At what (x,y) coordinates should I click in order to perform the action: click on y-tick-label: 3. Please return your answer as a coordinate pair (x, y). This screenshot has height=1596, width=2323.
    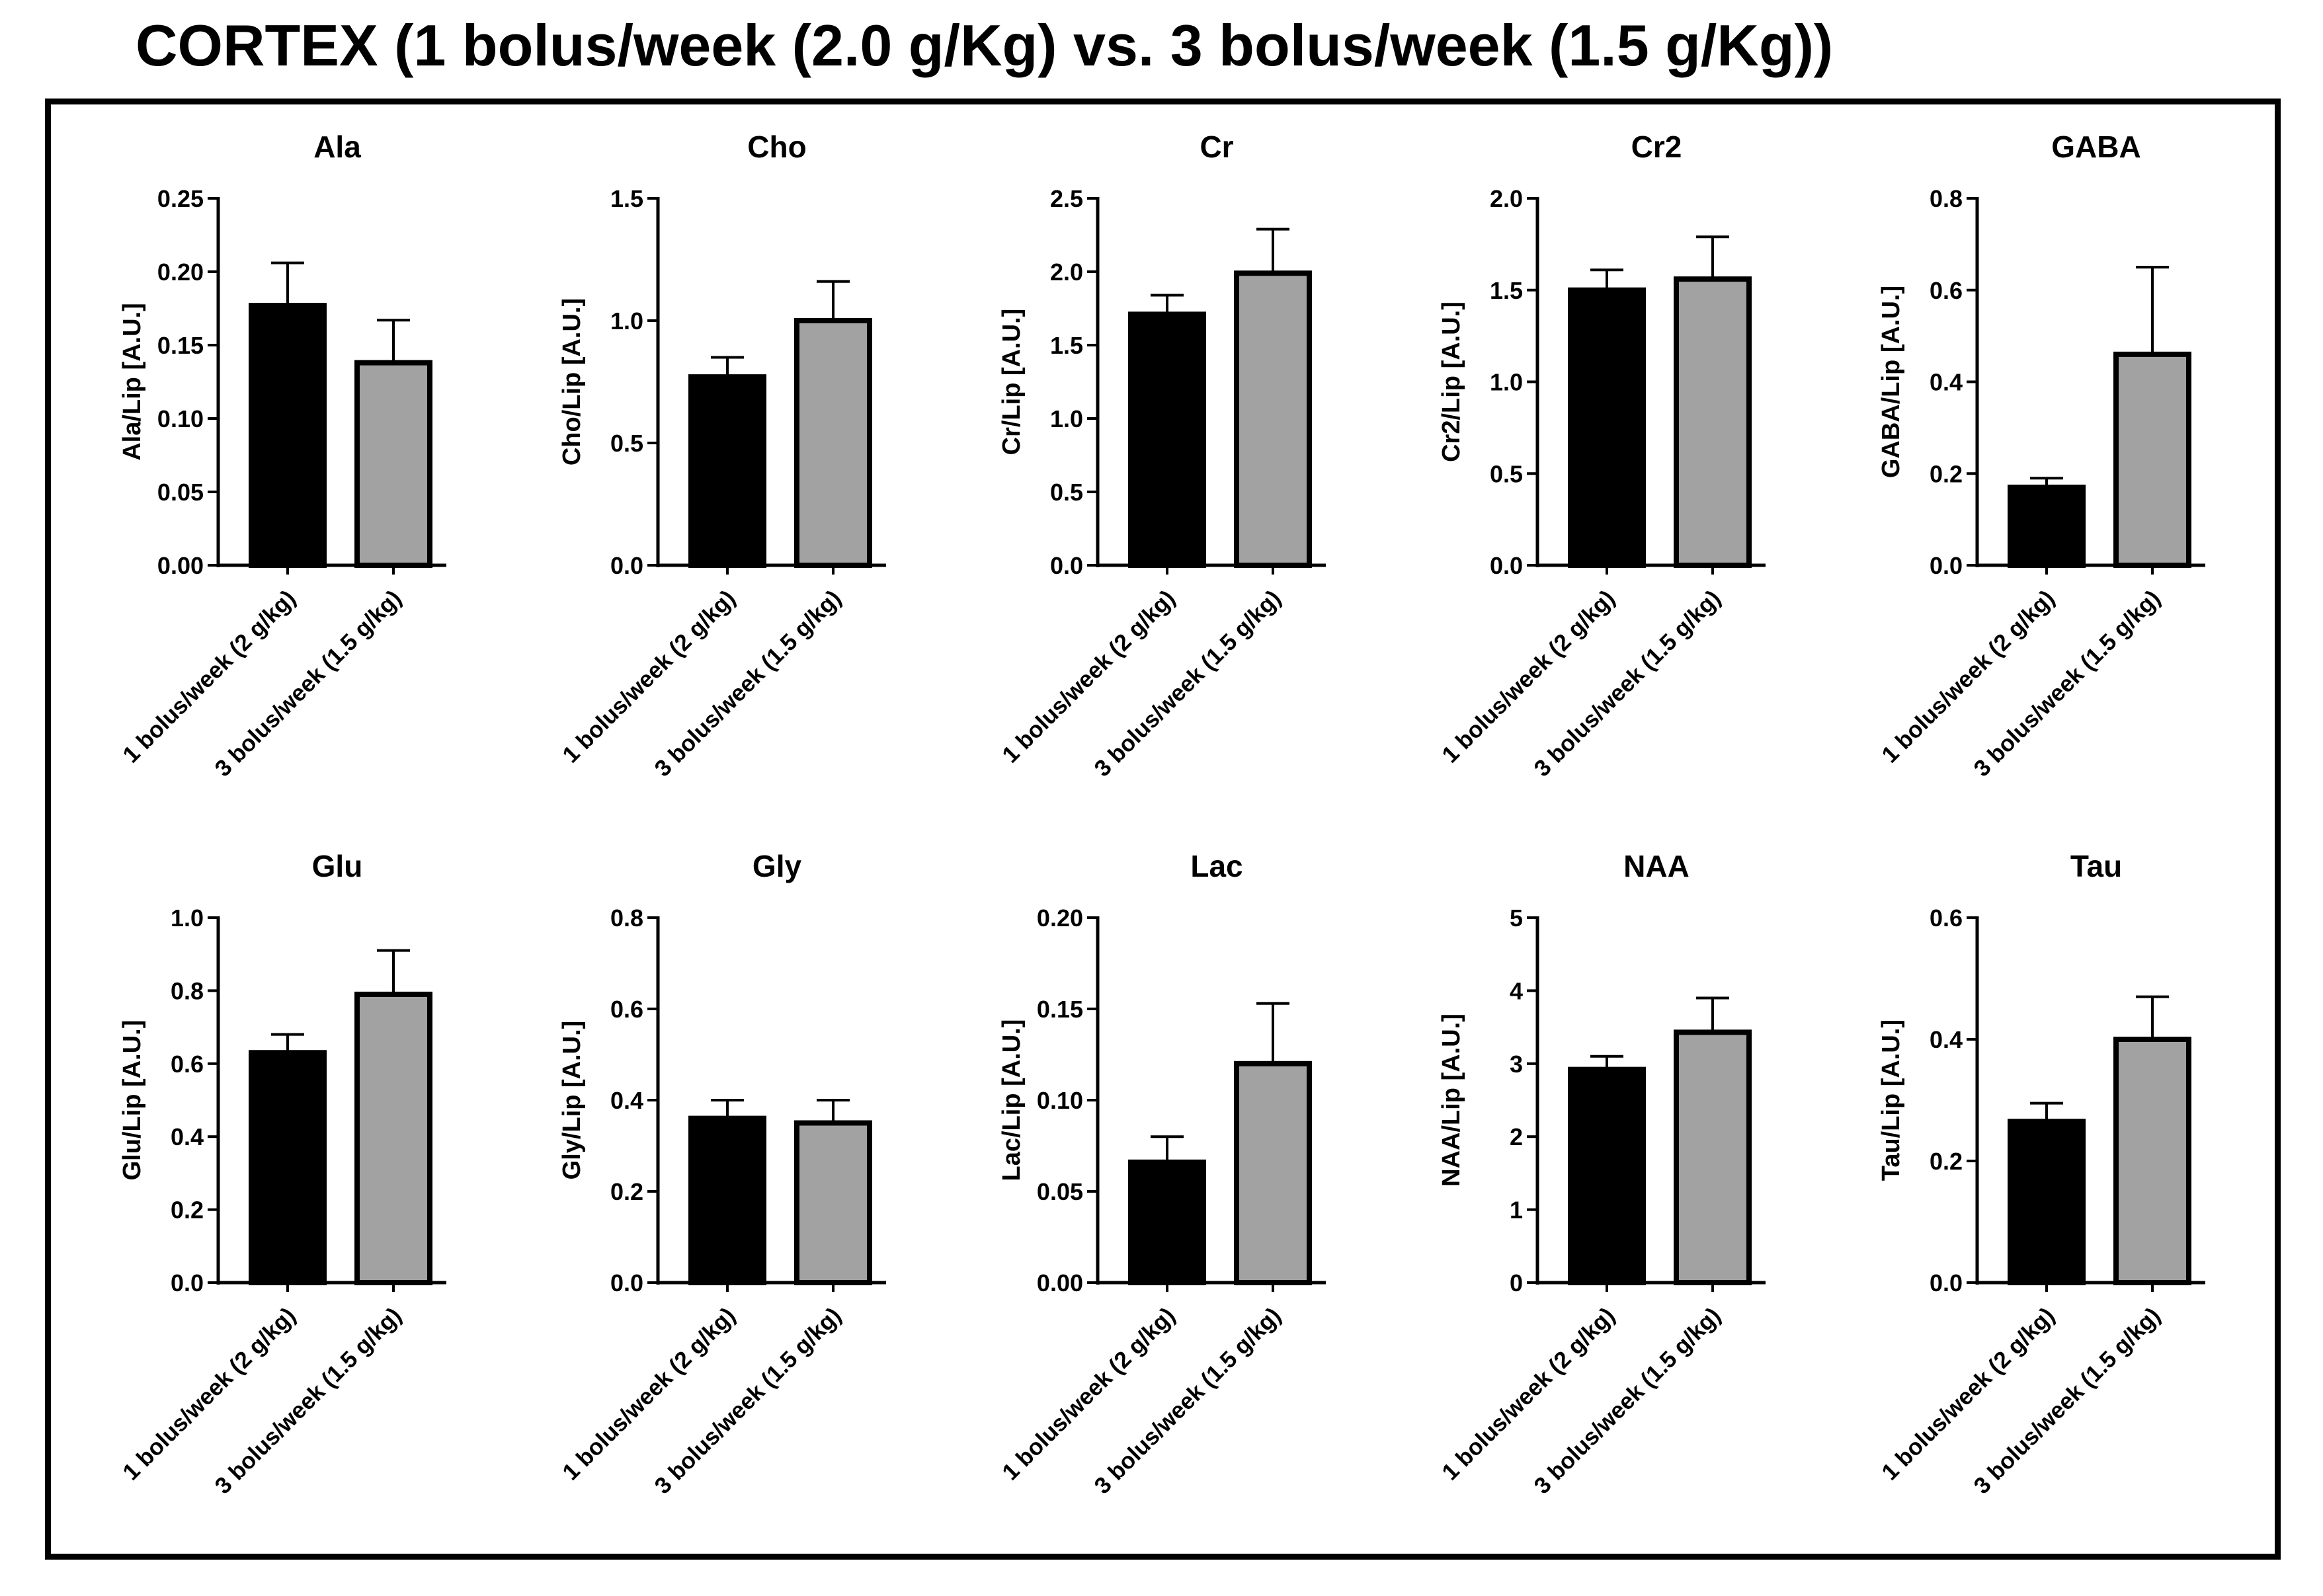
    Looking at the image, I should click on (1517, 1064).